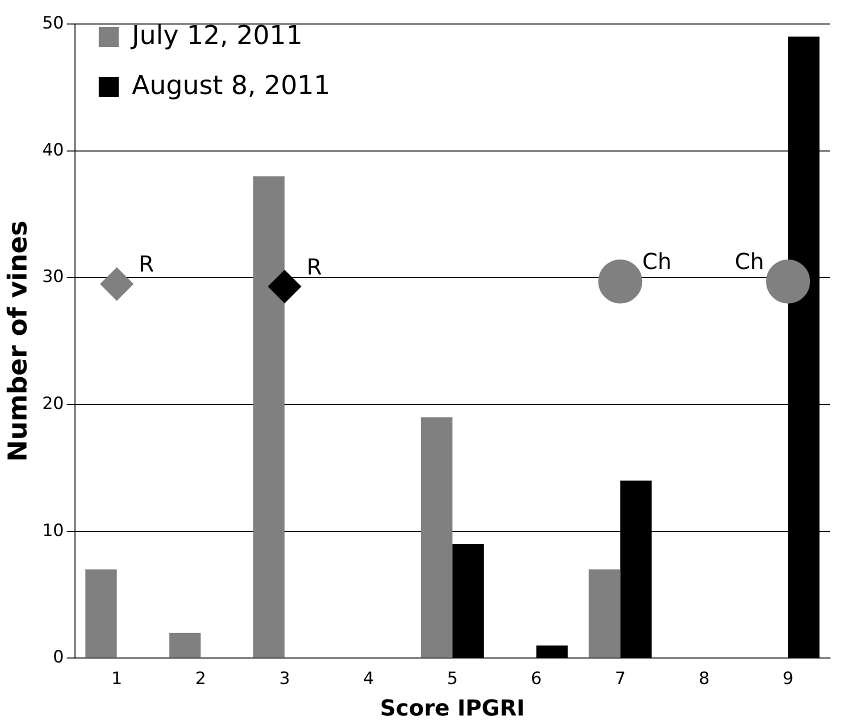 This screenshot has width=854, height=727. I want to click on y-tick-label: 30, so click(53, 277).